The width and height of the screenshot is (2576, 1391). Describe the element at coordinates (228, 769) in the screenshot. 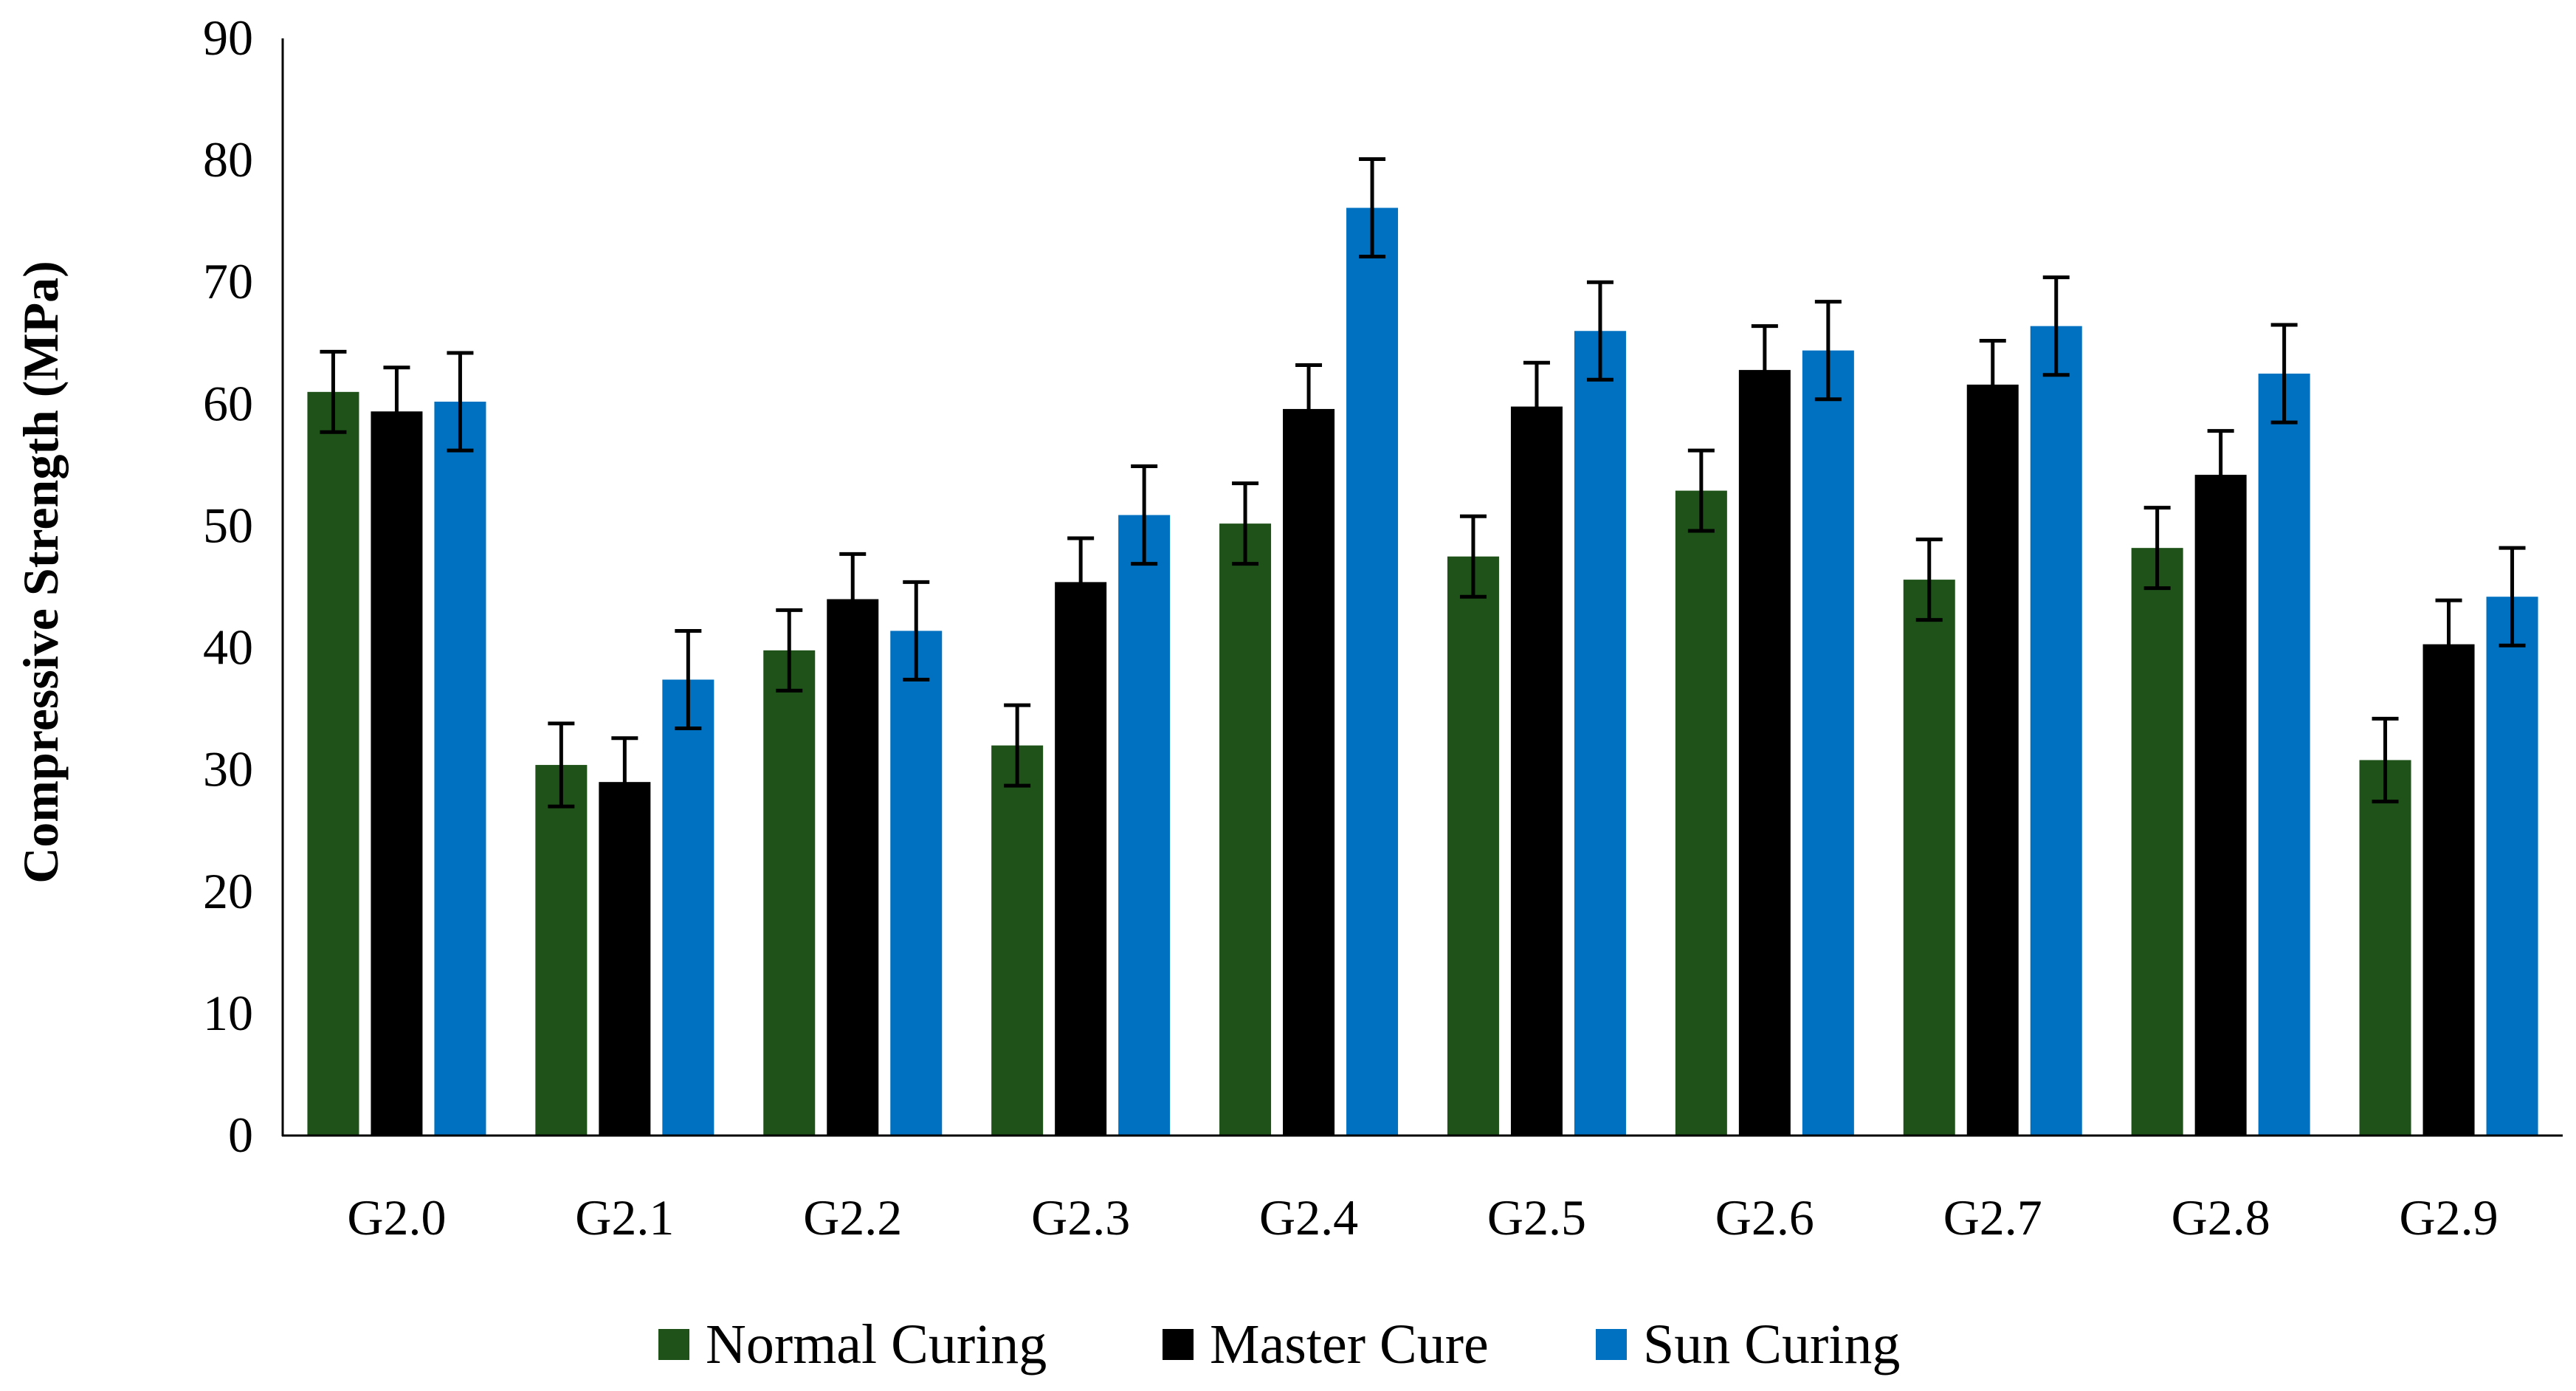

I see `y-tick-label: 30` at that location.